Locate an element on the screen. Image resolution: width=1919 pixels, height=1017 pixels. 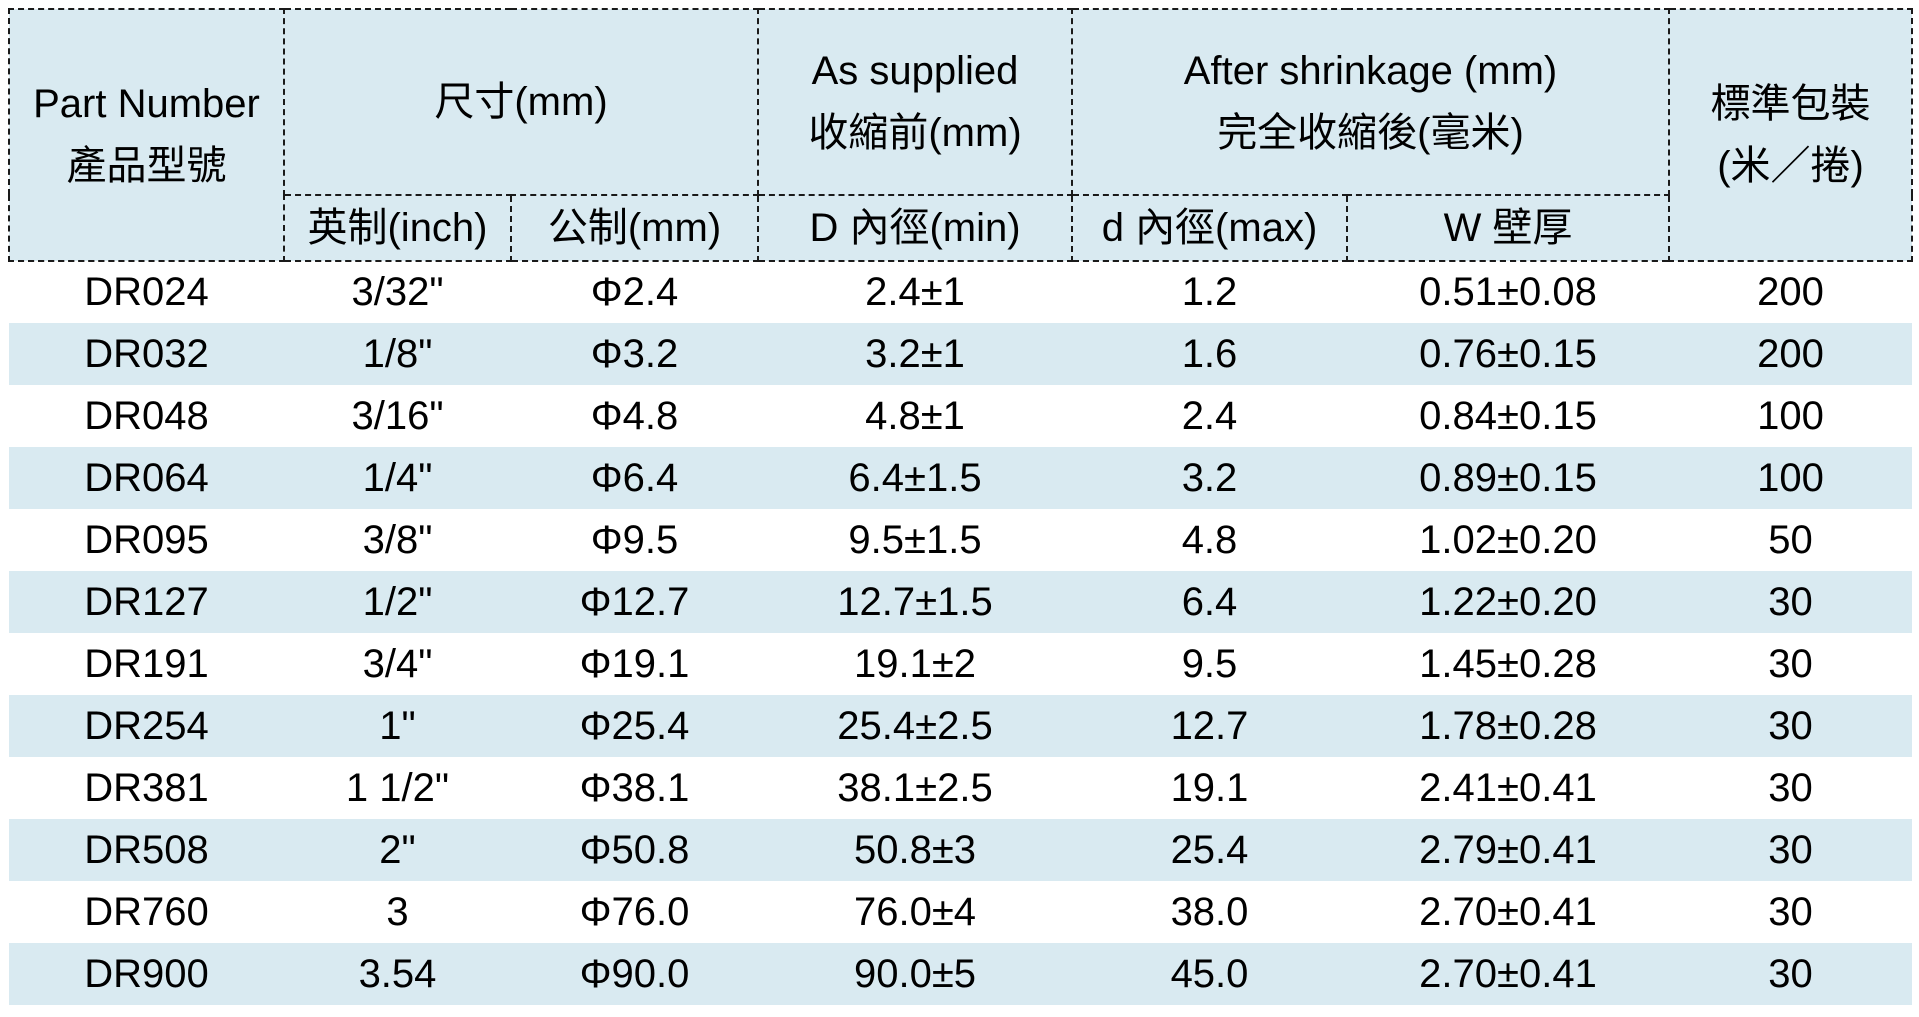
cell-wall-thickness: 1.78±0.28 is located at coordinates (1508, 726).